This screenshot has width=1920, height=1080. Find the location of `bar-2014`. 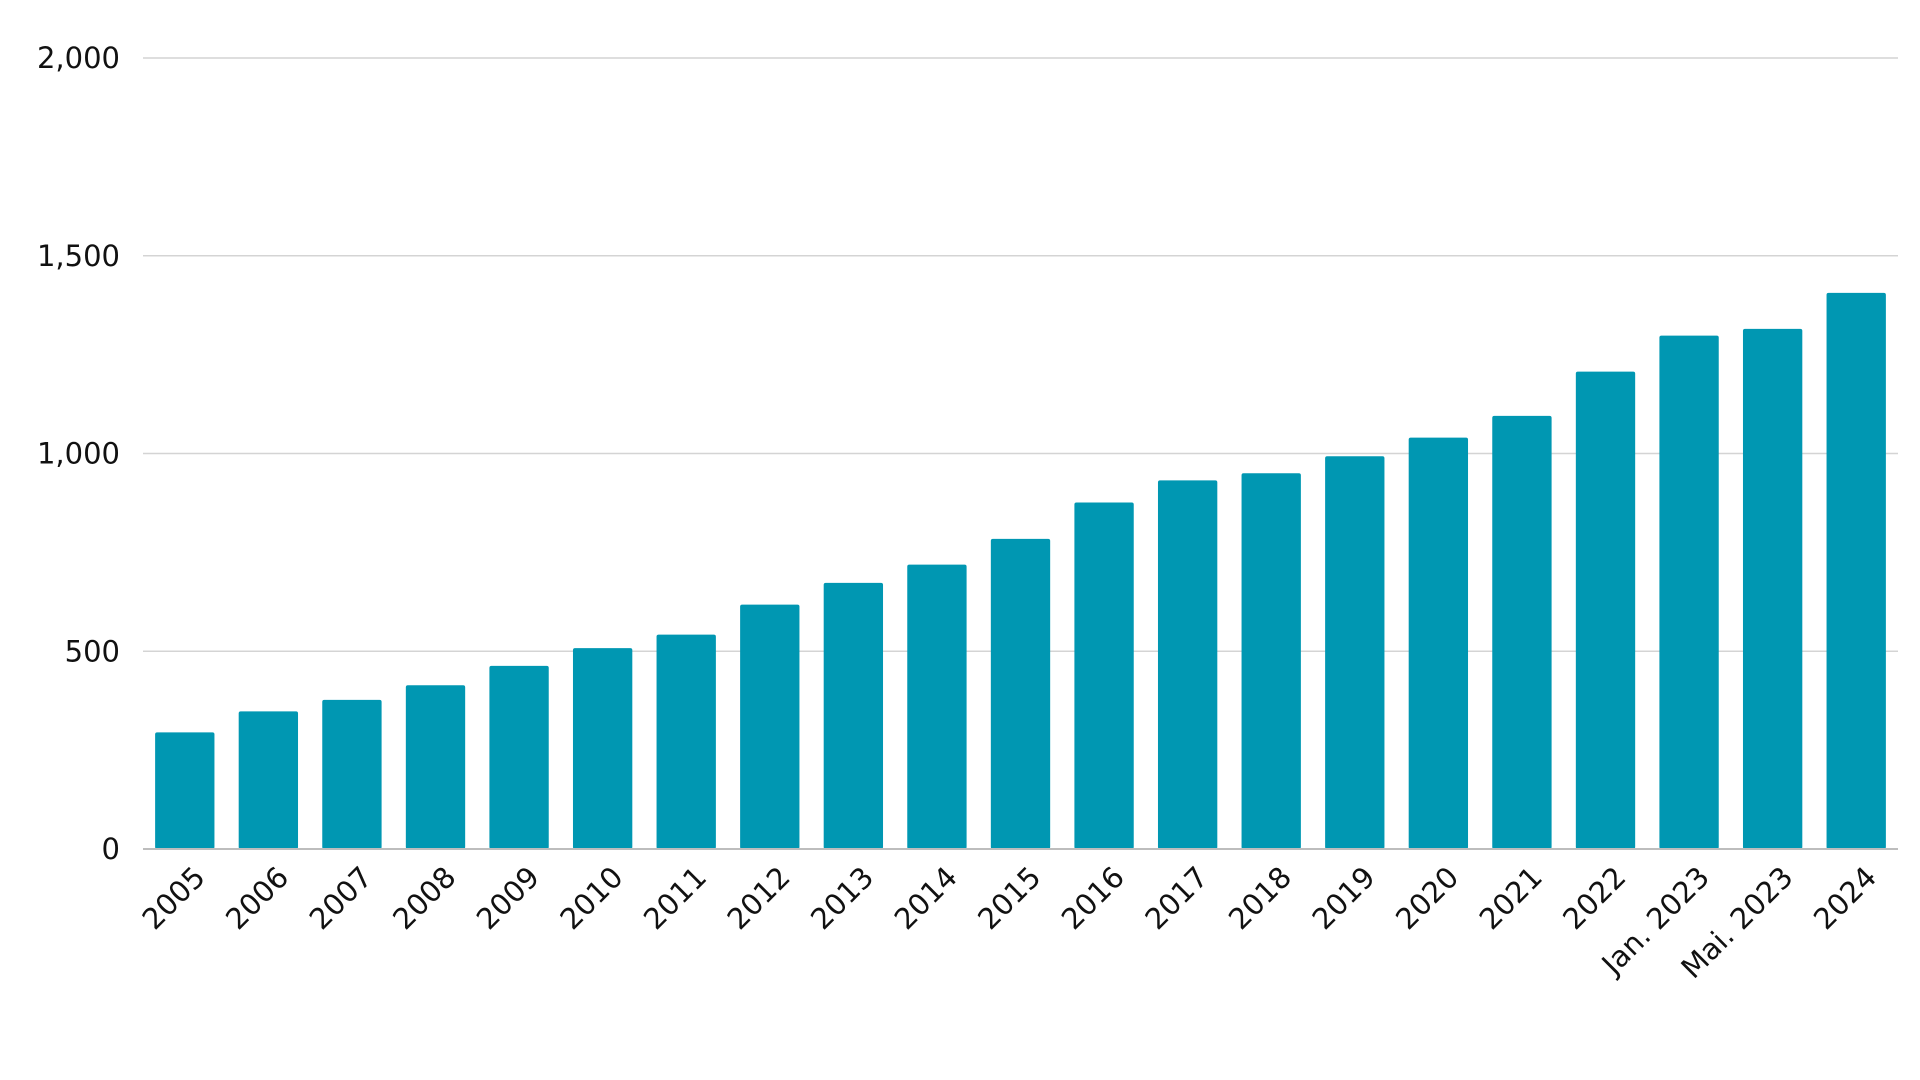

bar-2014 is located at coordinates (937, 706).